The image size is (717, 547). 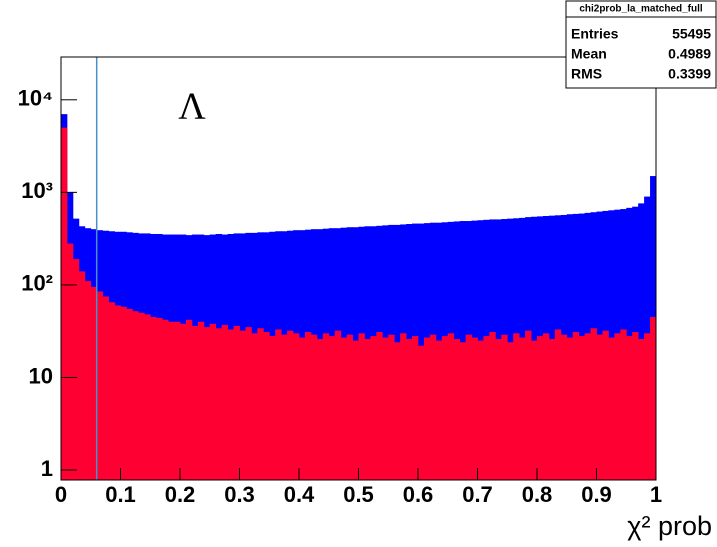 What do you see at coordinates (358, 494) in the screenshot?
I see `x-tick-label: 0.5` at bounding box center [358, 494].